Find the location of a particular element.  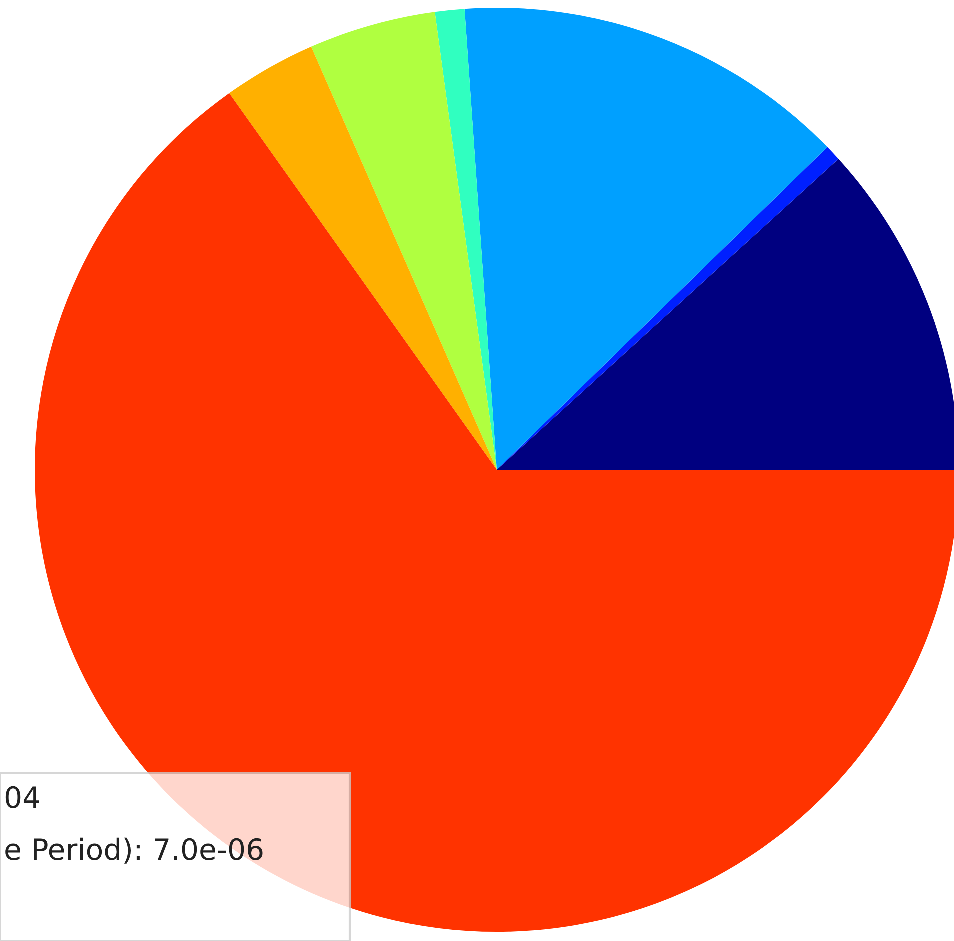

text: e Period): 7.0e-06 is located at coordinates (134, 851).